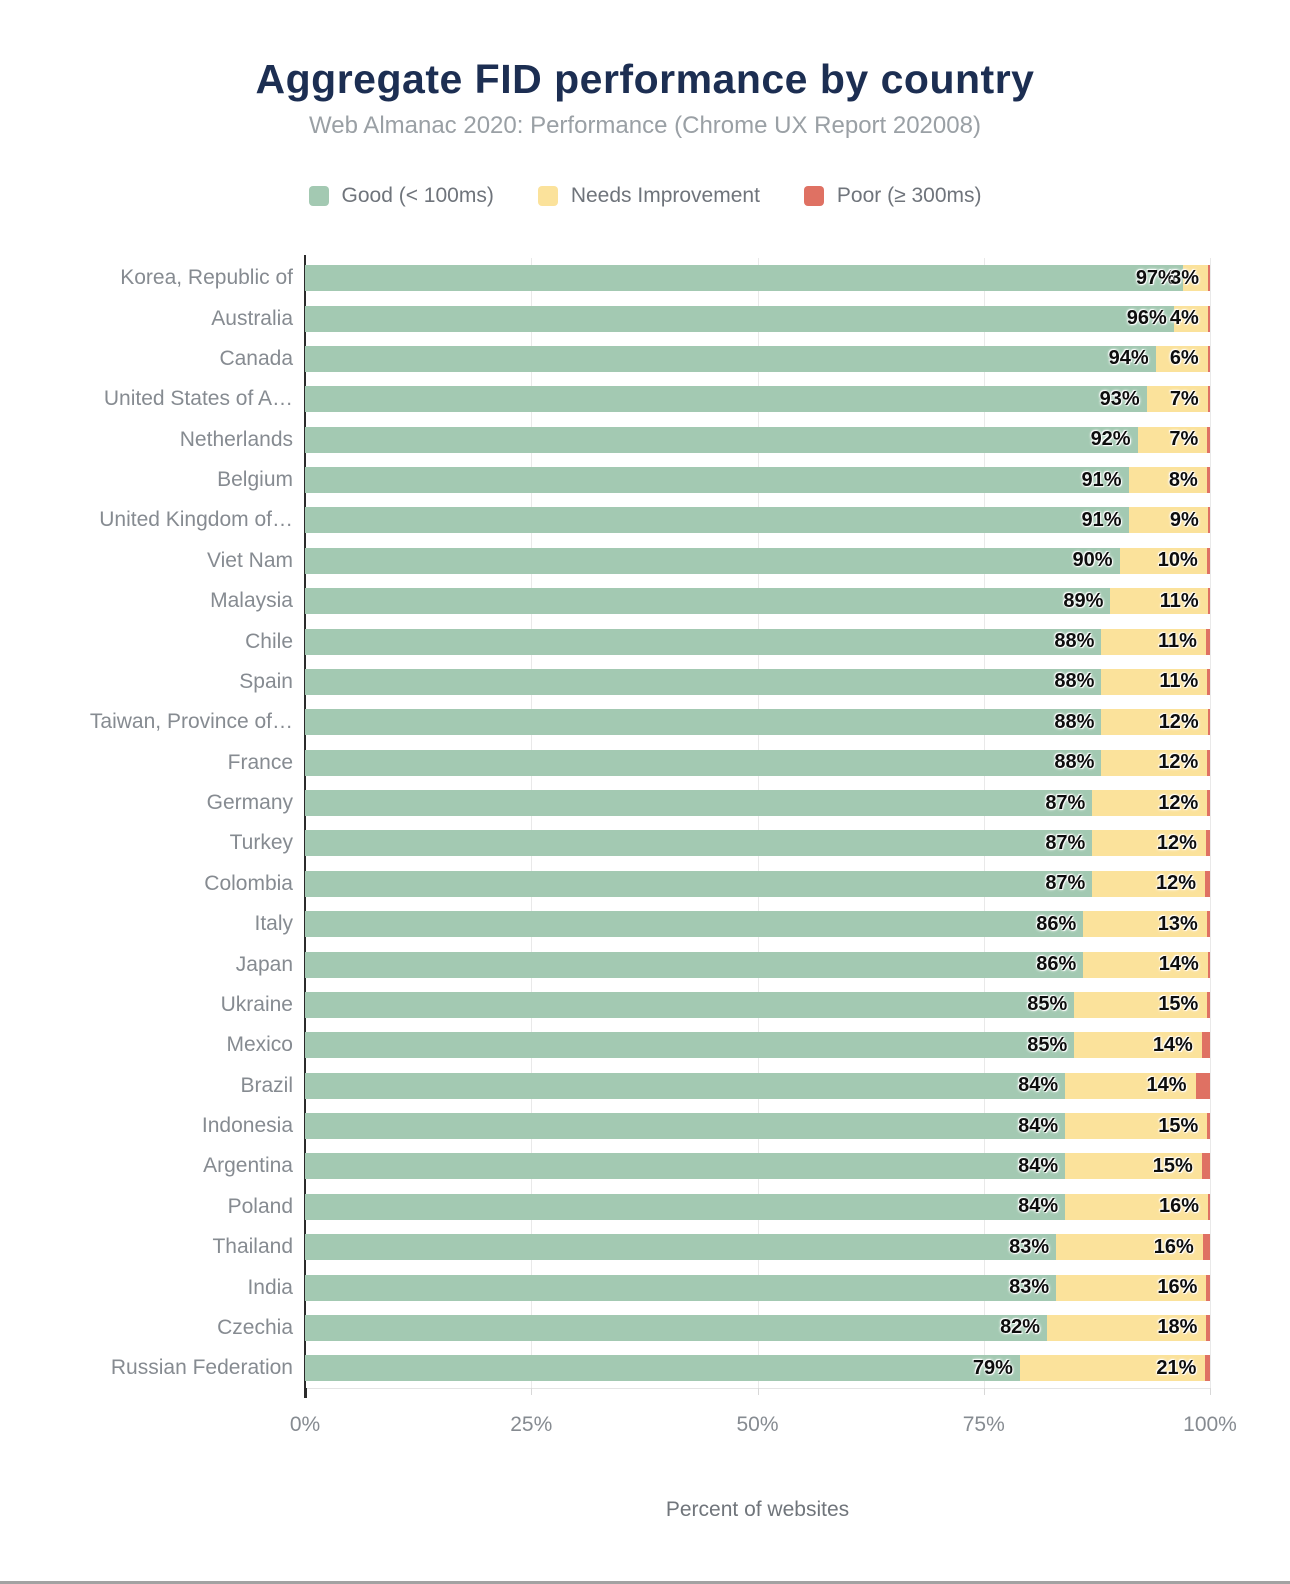 The image size is (1290, 1584). What do you see at coordinates (1074, 641) in the screenshot?
I see `good-value-label: 88%` at bounding box center [1074, 641].